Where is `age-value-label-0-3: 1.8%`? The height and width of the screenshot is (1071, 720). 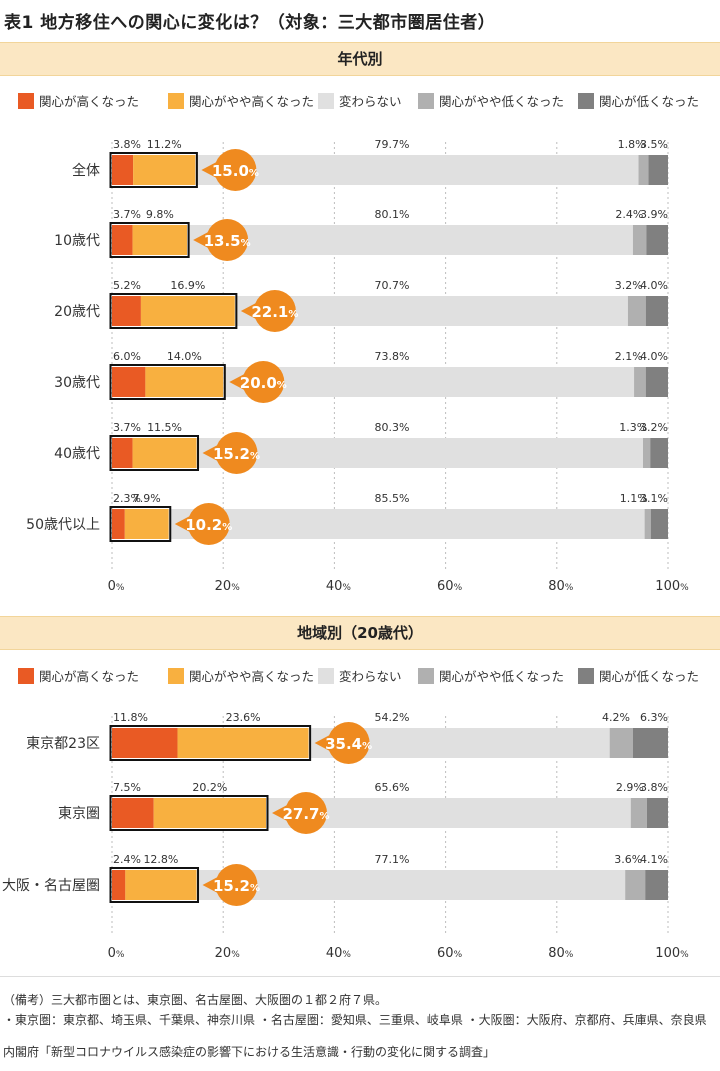 age-value-label-0-3: 1.8% is located at coordinates (632, 144).